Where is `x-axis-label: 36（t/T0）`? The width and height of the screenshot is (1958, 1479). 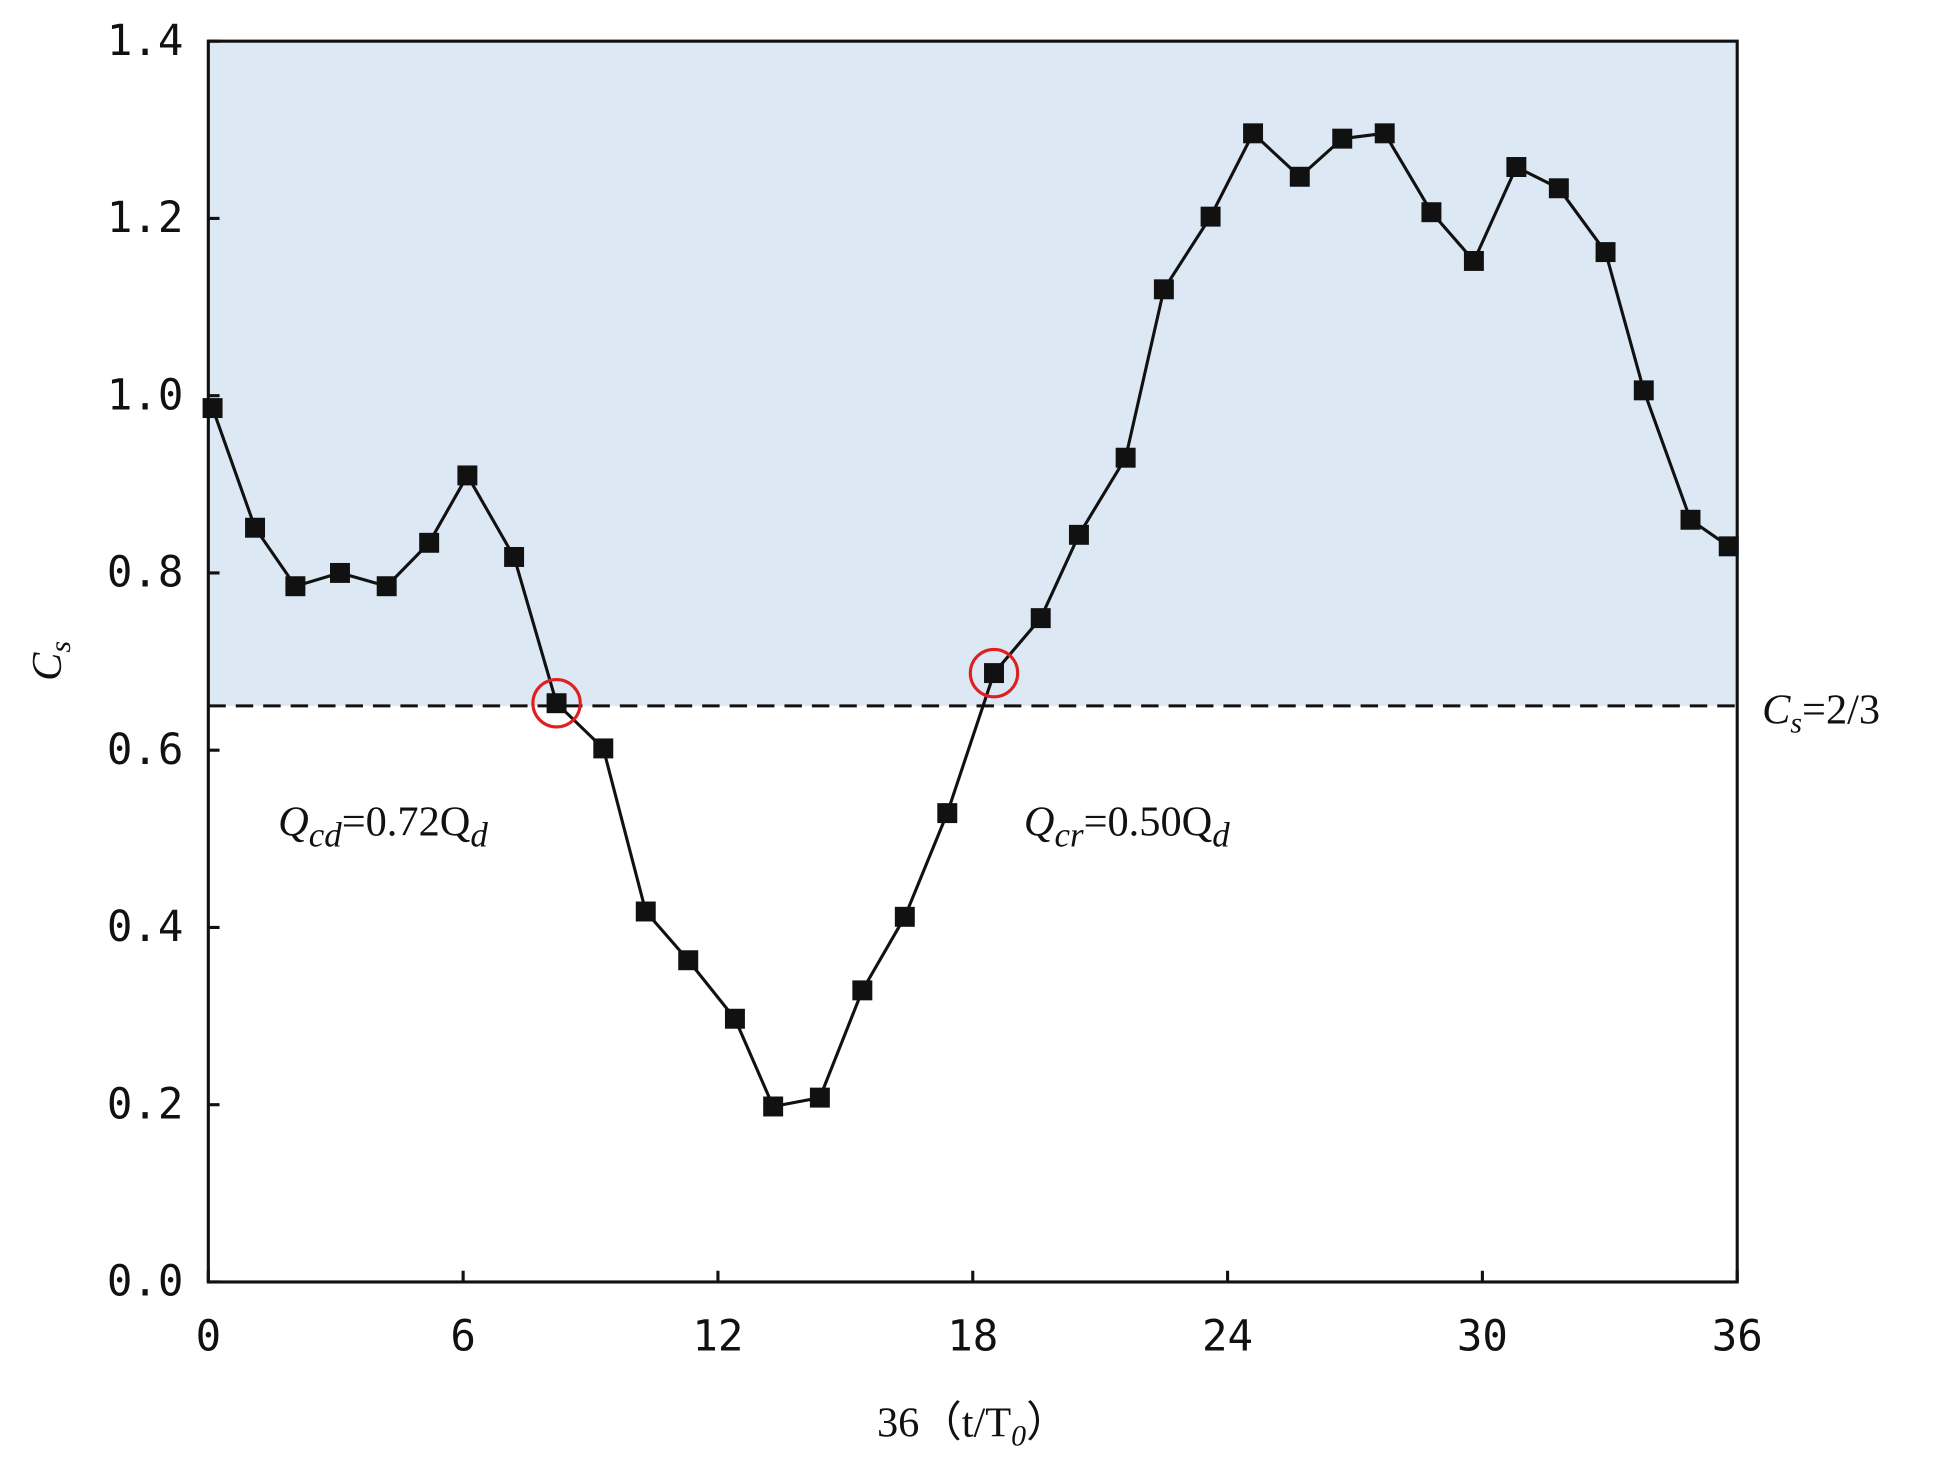
x-axis-label: 36（t/T0） is located at coordinates (973, 1426).